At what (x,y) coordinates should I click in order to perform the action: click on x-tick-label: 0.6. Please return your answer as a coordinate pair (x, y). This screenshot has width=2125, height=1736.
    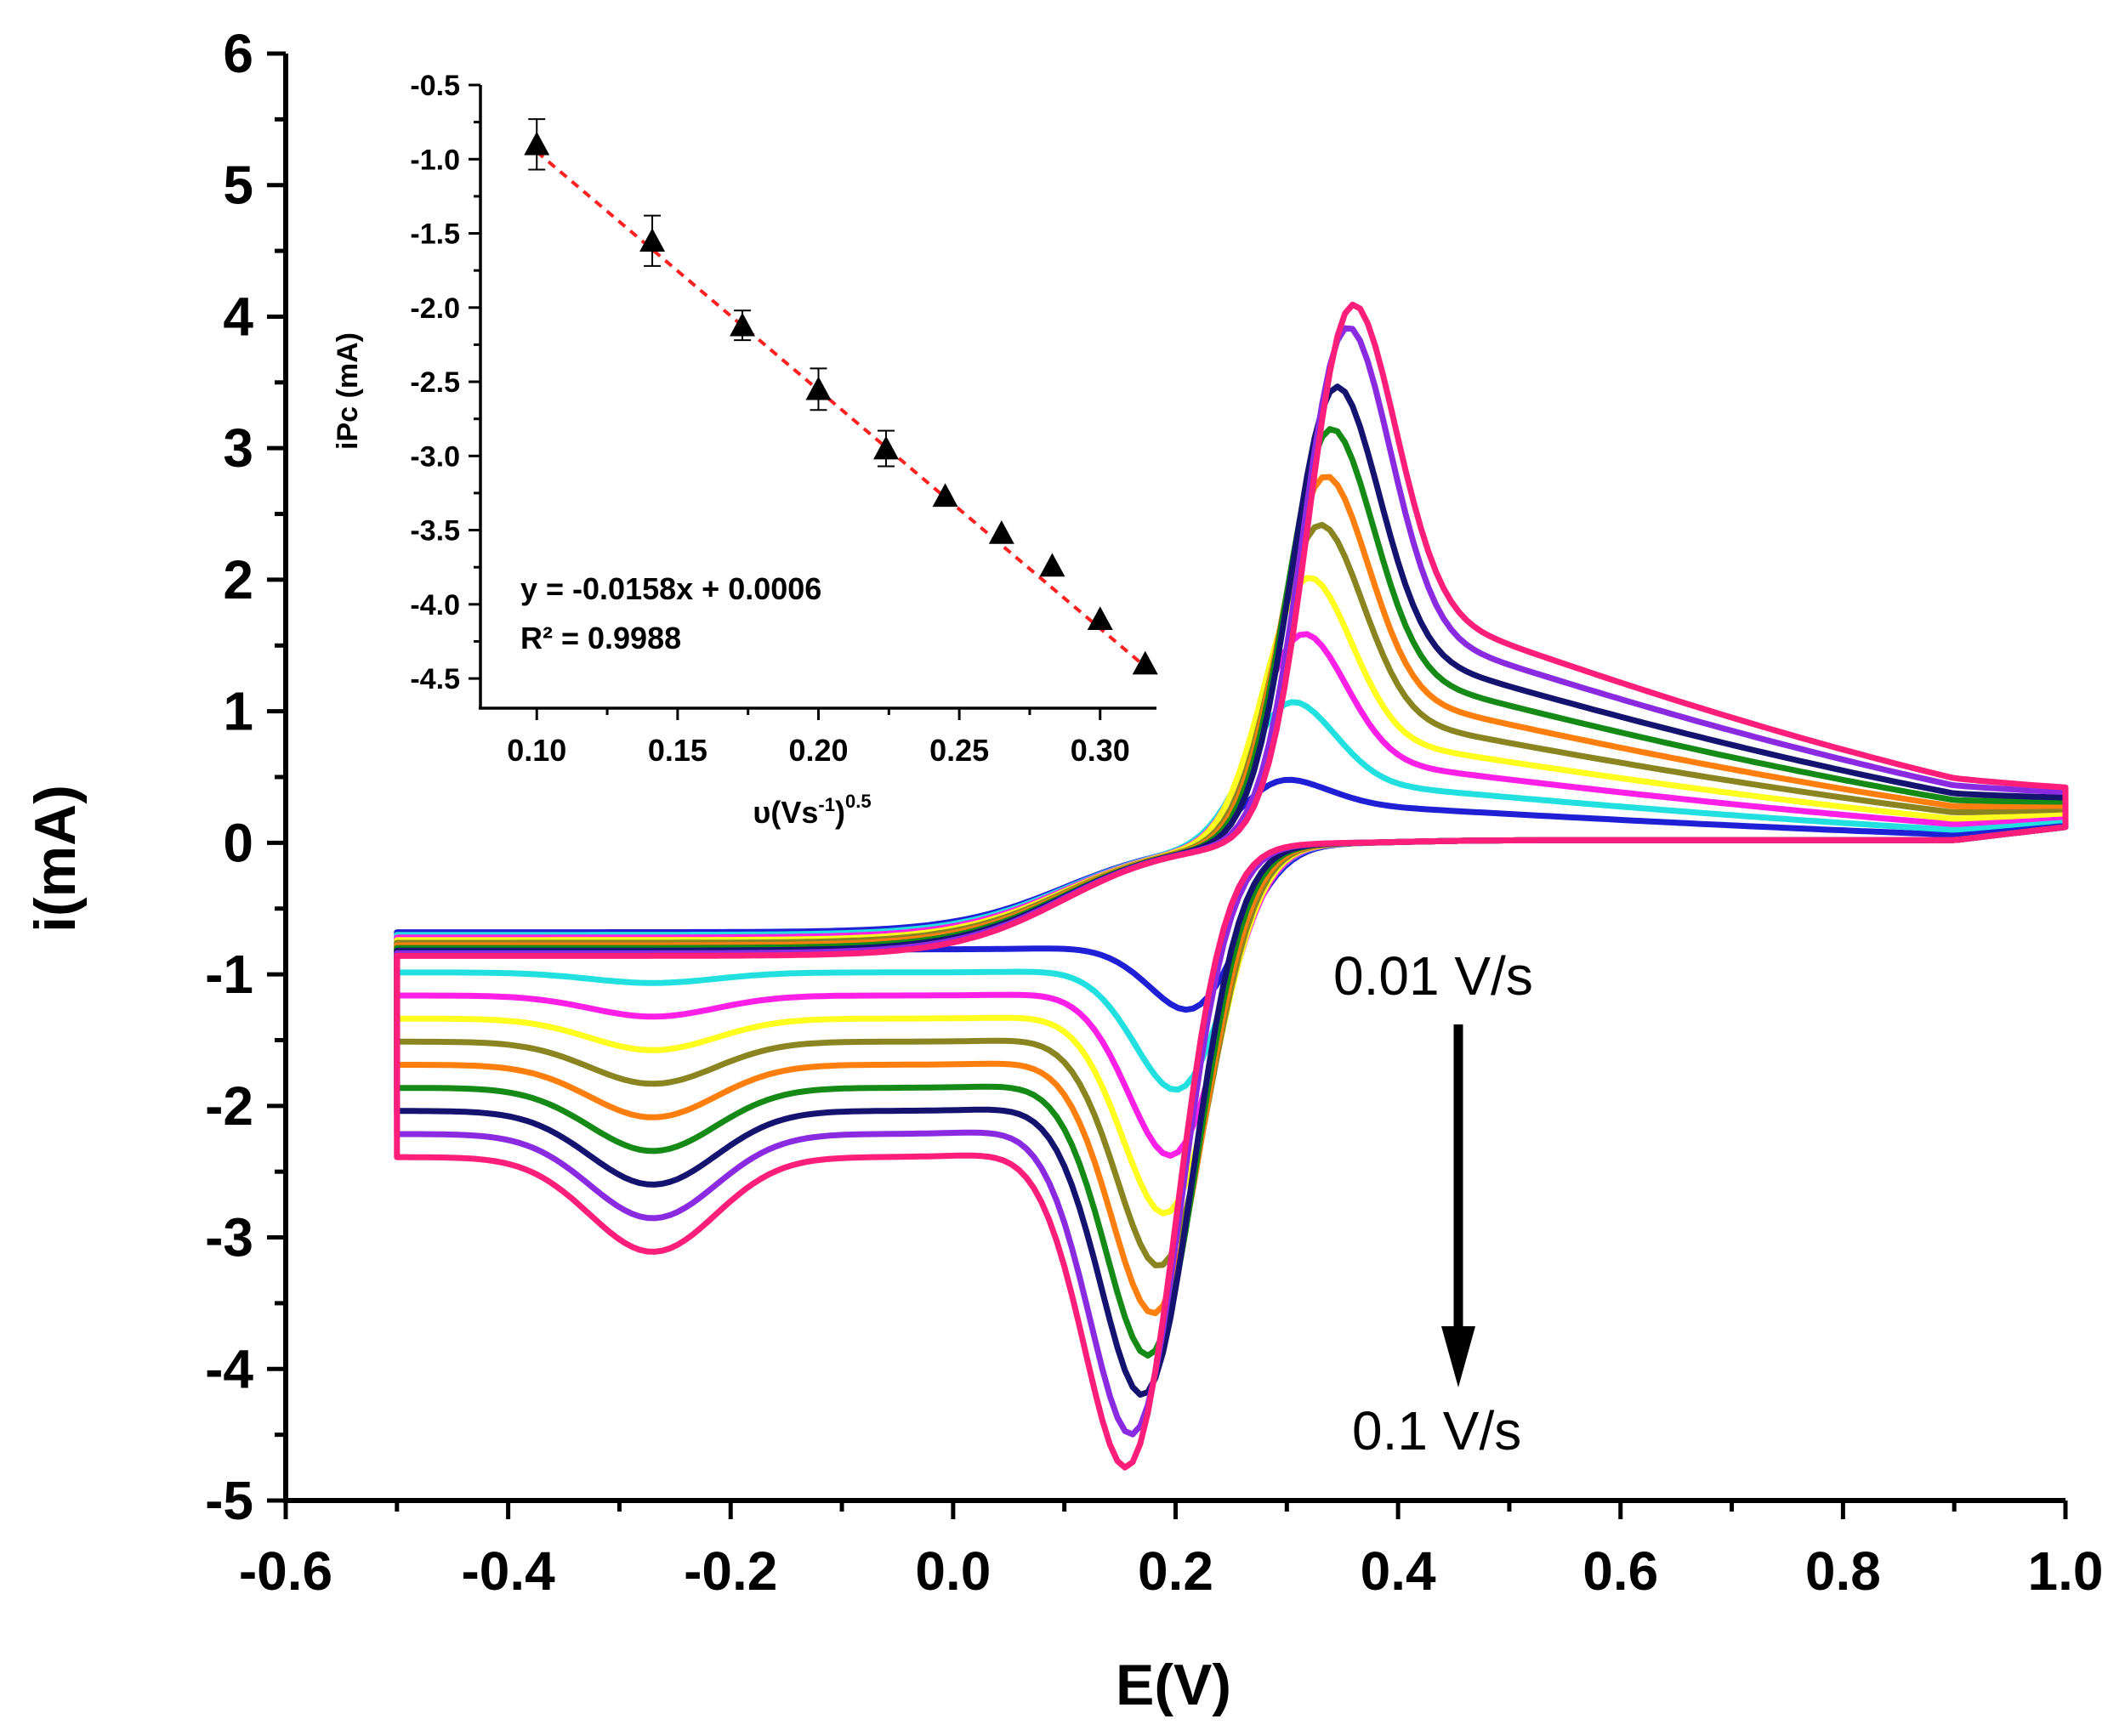
    Looking at the image, I should click on (1620, 1571).